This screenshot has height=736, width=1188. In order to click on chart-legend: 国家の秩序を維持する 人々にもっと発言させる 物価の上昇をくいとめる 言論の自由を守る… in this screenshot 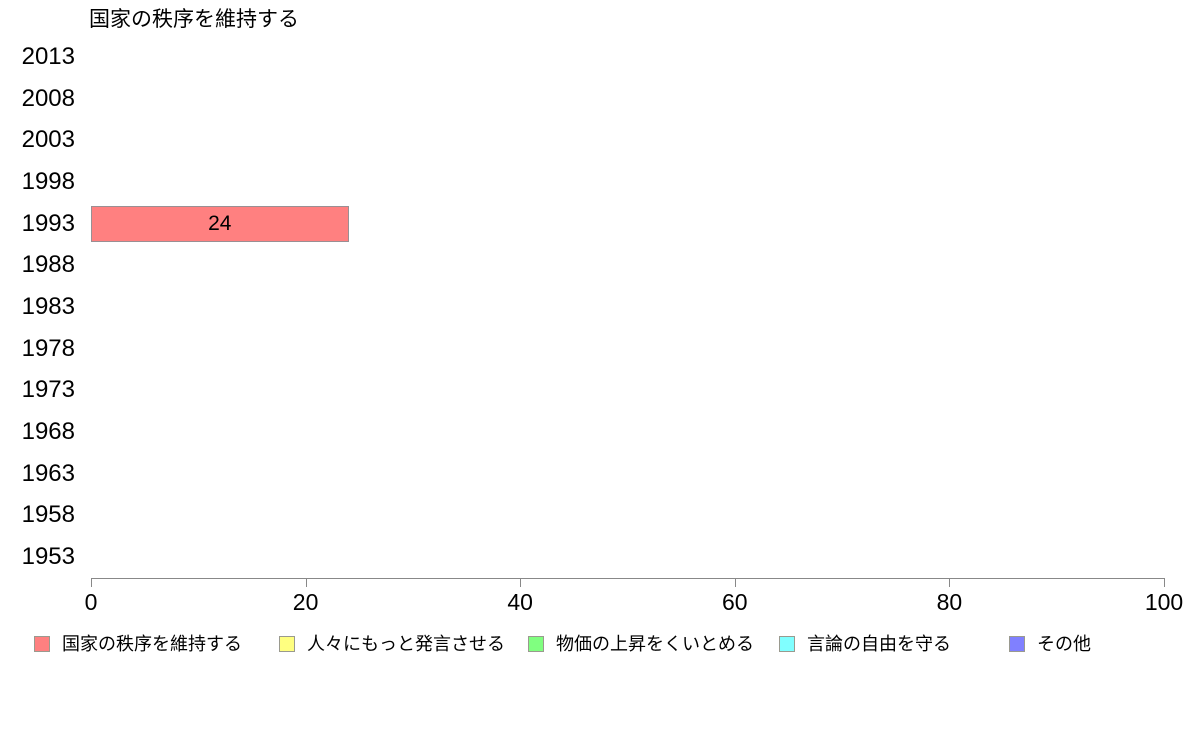, I will do `click(594, 644)`.